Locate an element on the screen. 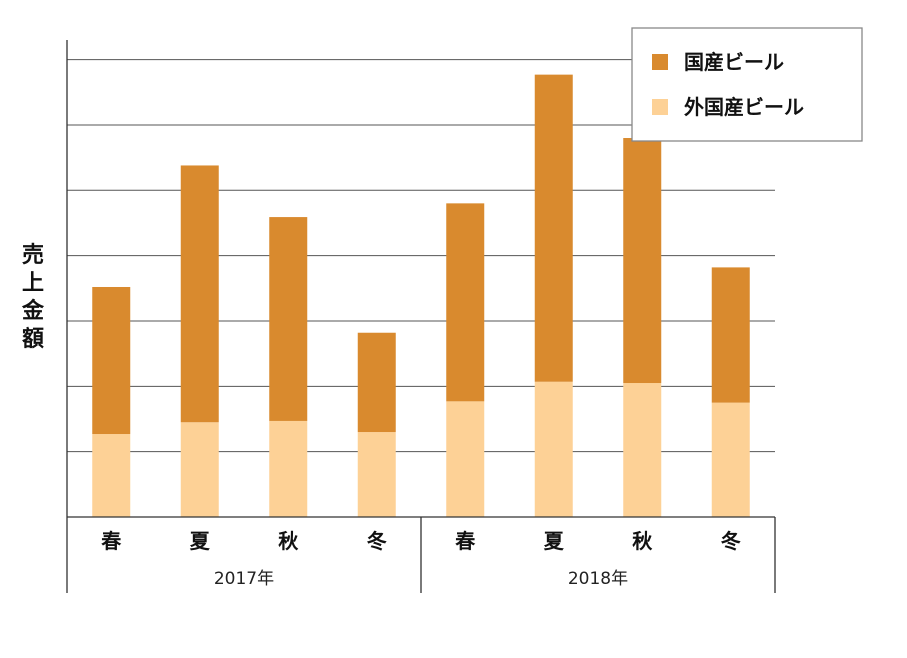 This screenshot has width=907, height=658. x-tick-label-6: 夏 is located at coordinates (554, 541).